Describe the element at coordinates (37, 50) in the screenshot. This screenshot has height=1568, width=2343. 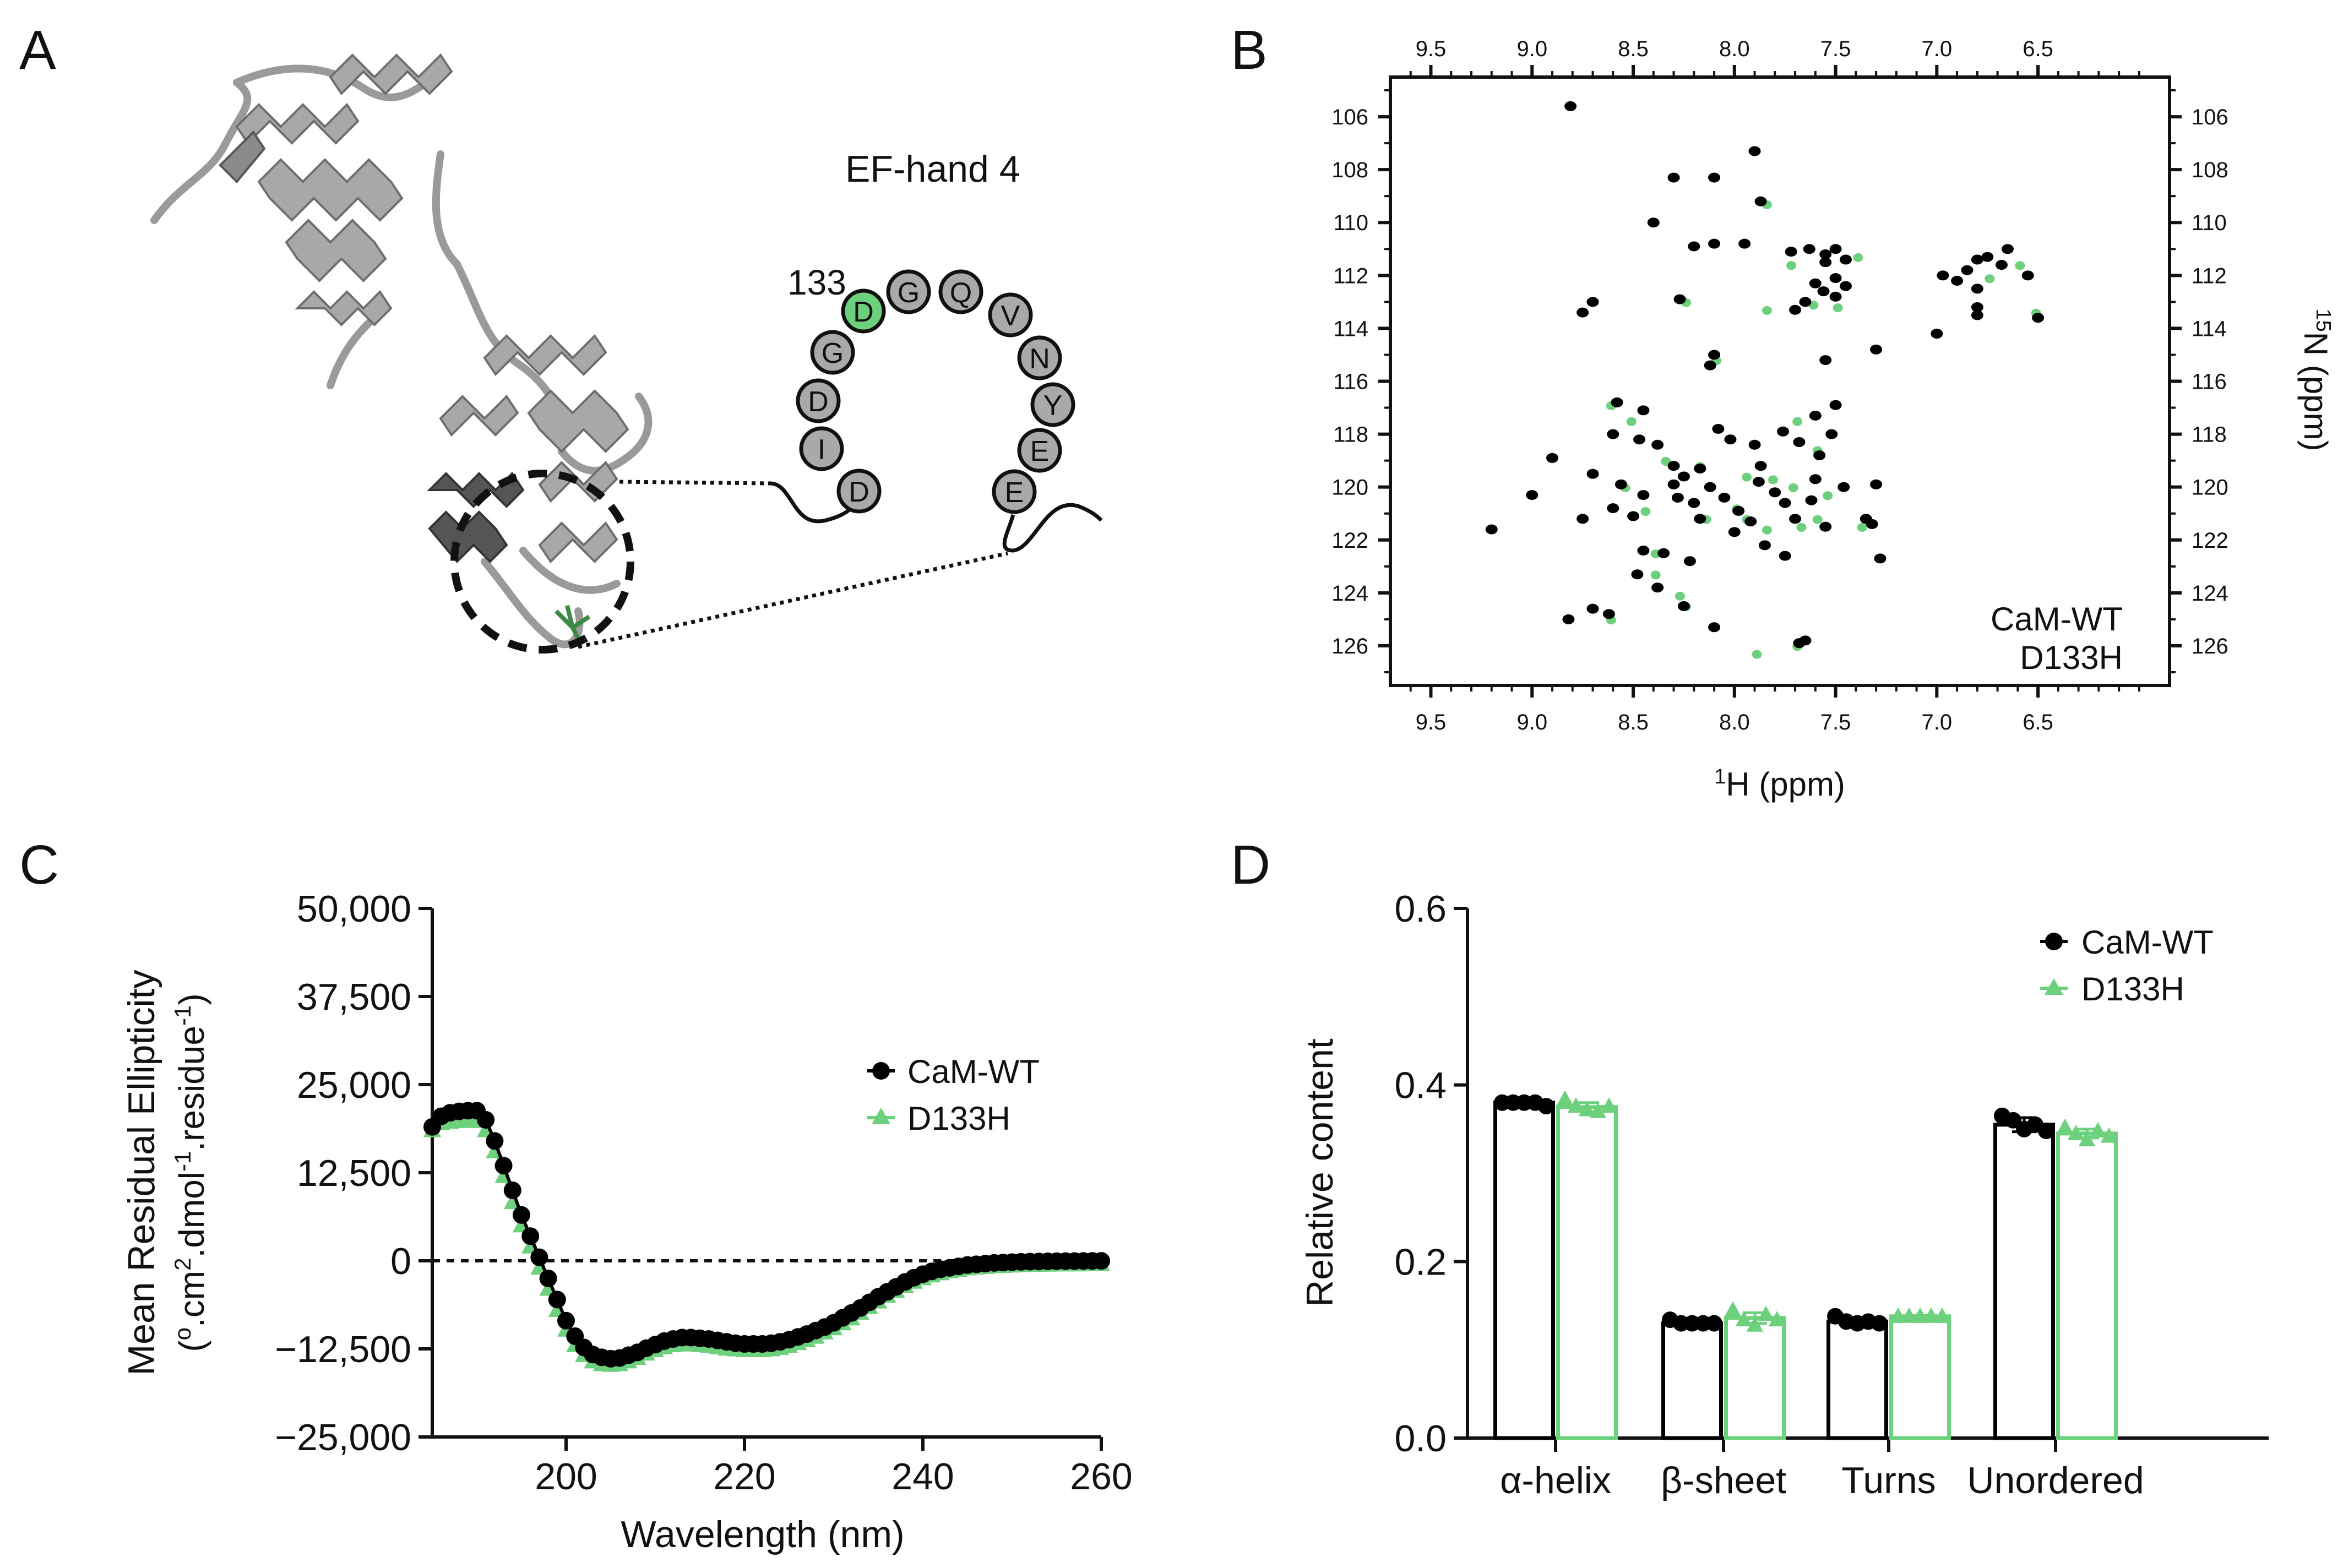
I see `panel-letter-a: A` at that location.